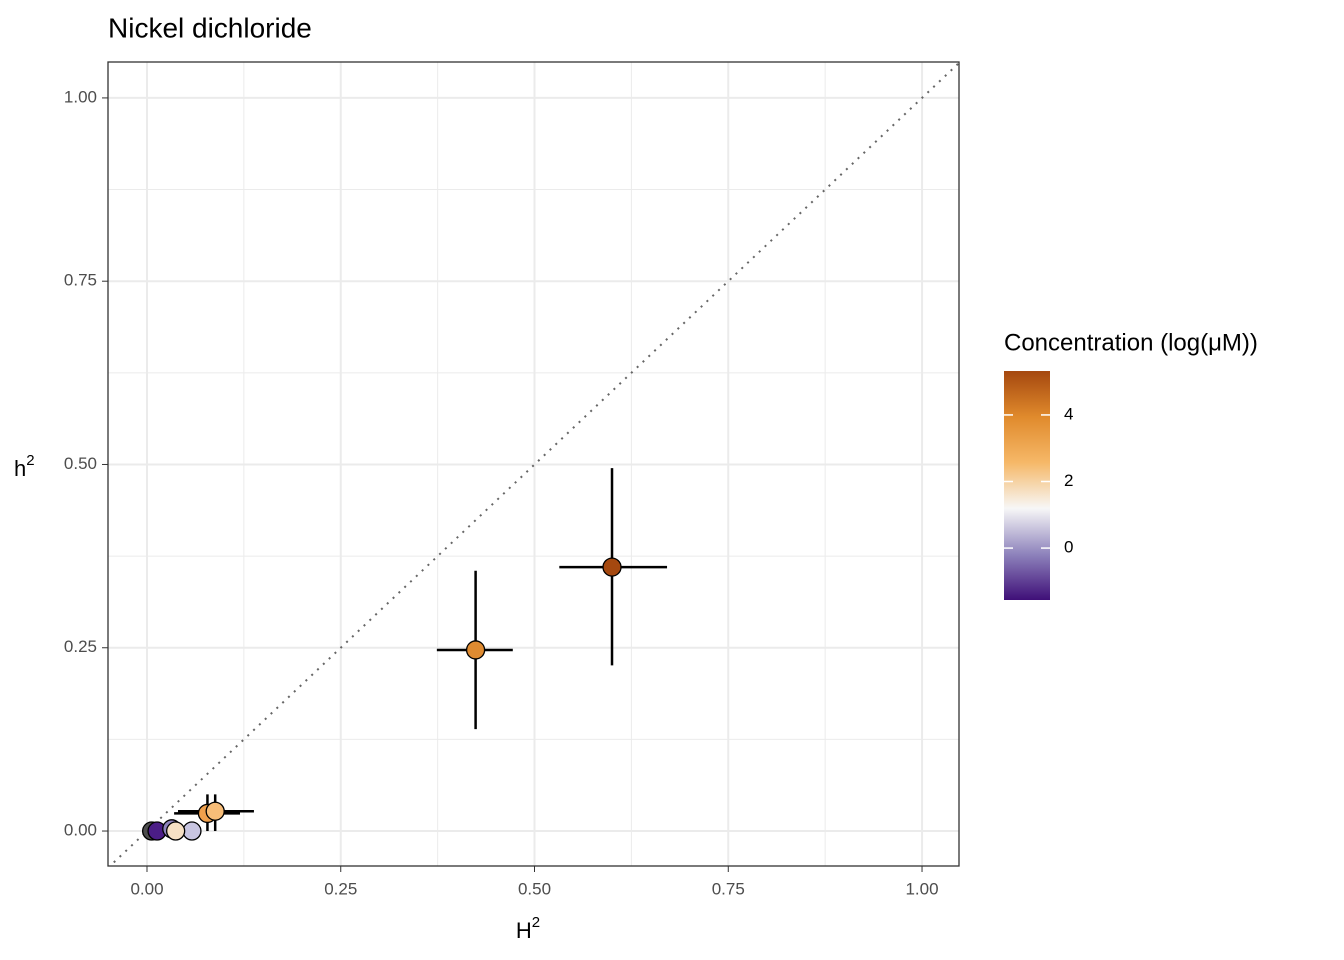  Describe the element at coordinates (524, 930) in the screenshot. I see `x-axis-label-base: H` at that location.